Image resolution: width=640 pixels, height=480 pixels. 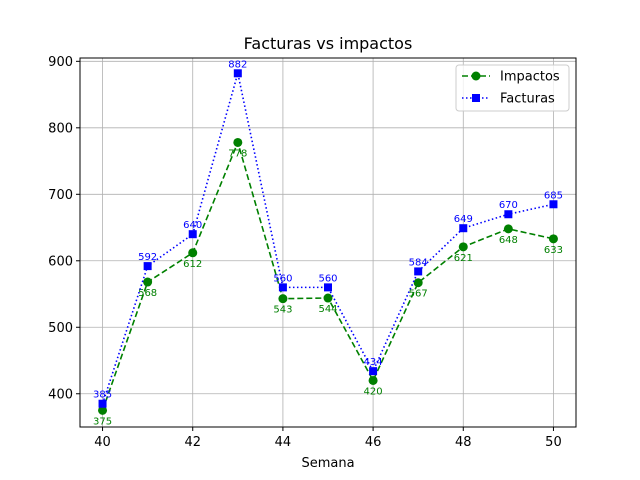 I want to click on x-tick-label: 40, so click(x=102, y=442).